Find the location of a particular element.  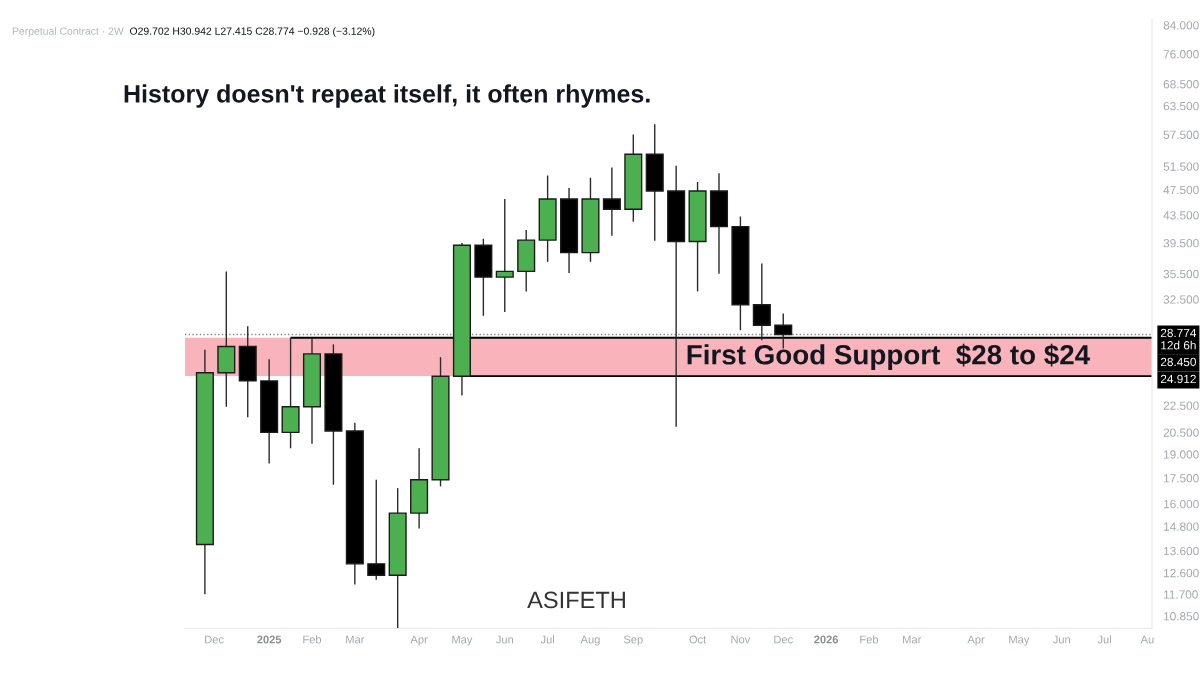

y-tick-label: 63.500 is located at coordinates (1181, 106).